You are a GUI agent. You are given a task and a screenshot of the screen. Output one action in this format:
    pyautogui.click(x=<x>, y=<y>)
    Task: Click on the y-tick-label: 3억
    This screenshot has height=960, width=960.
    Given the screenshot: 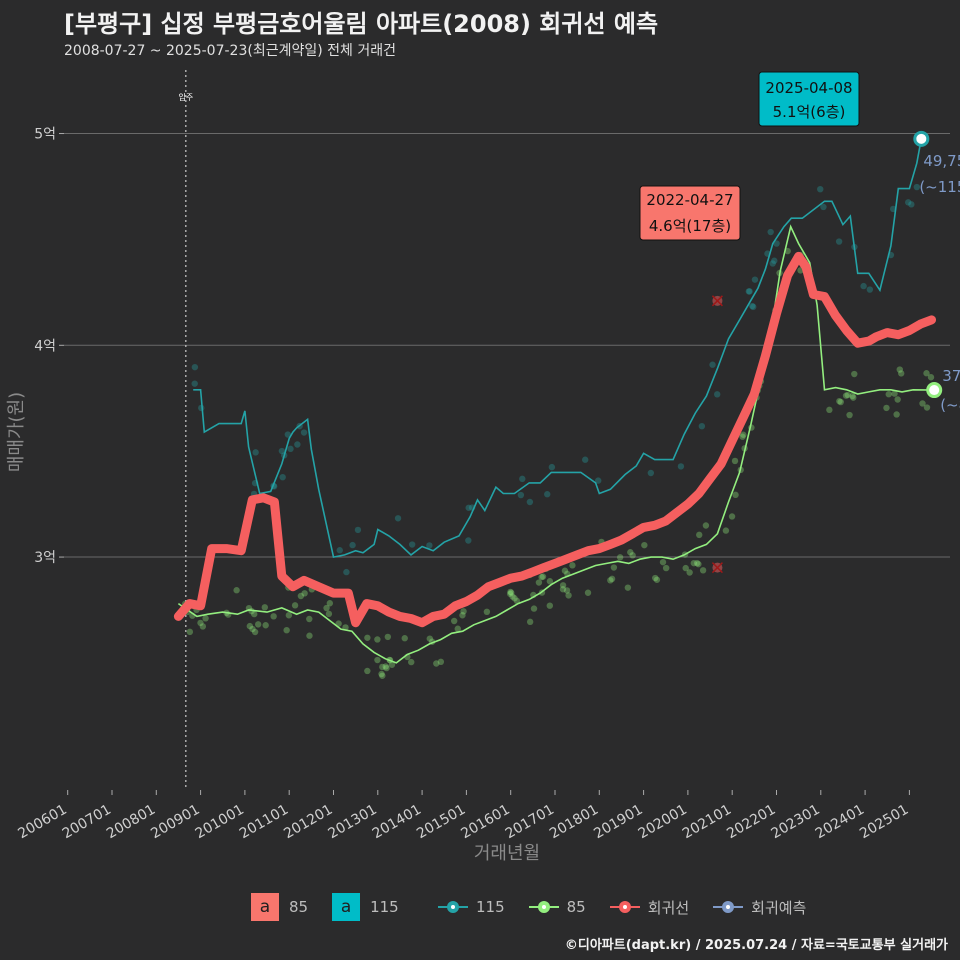 What is the action you would take?
    pyautogui.click(x=45, y=558)
    